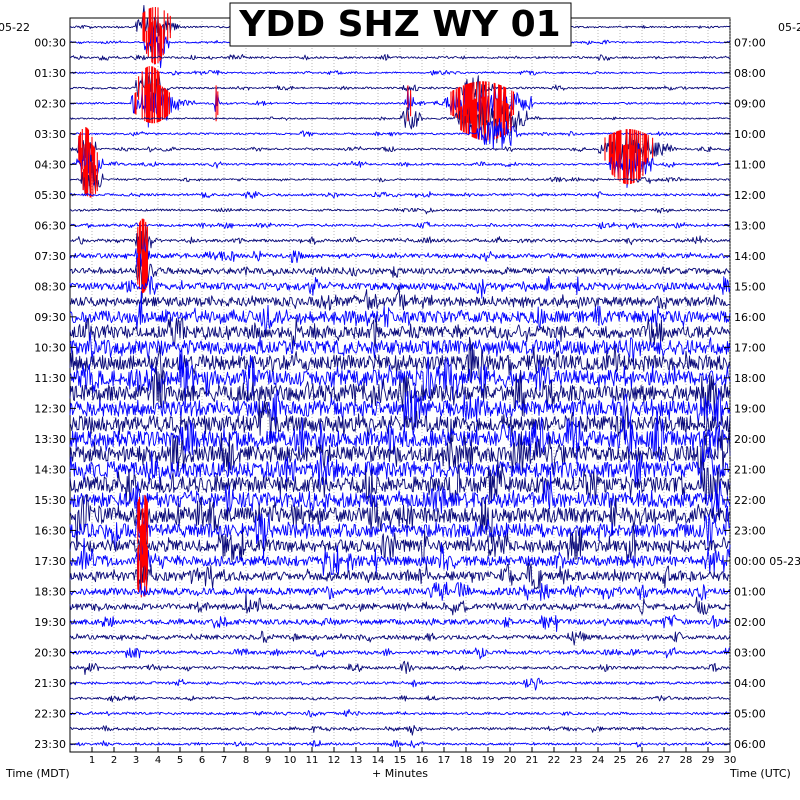 The height and width of the screenshot is (800, 800). Describe the element at coordinates (750, 622) in the screenshot. I see `right-time-label: 02:00` at that location.